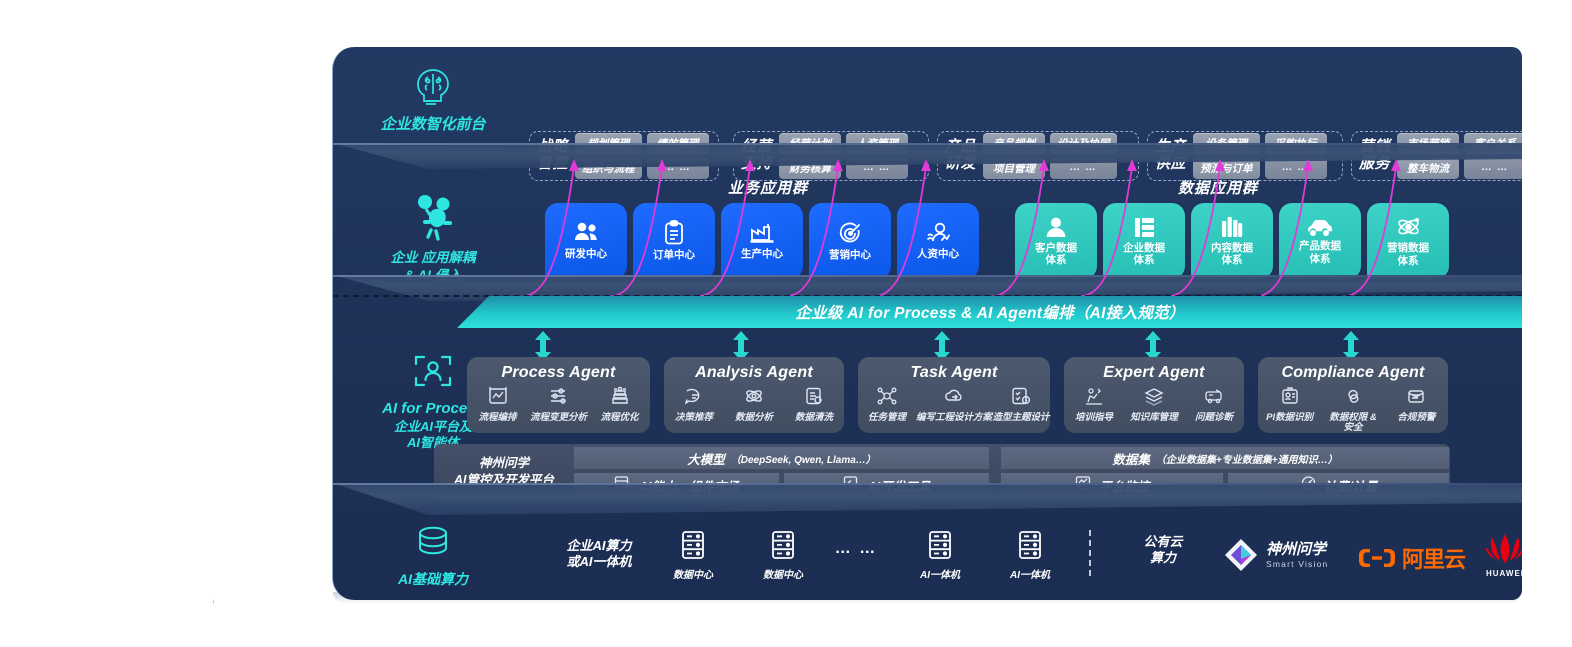  What do you see at coordinates (754, 372) in the screenshot?
I see `agent-name: Analysis Agent` at bounding box center [754, 372].